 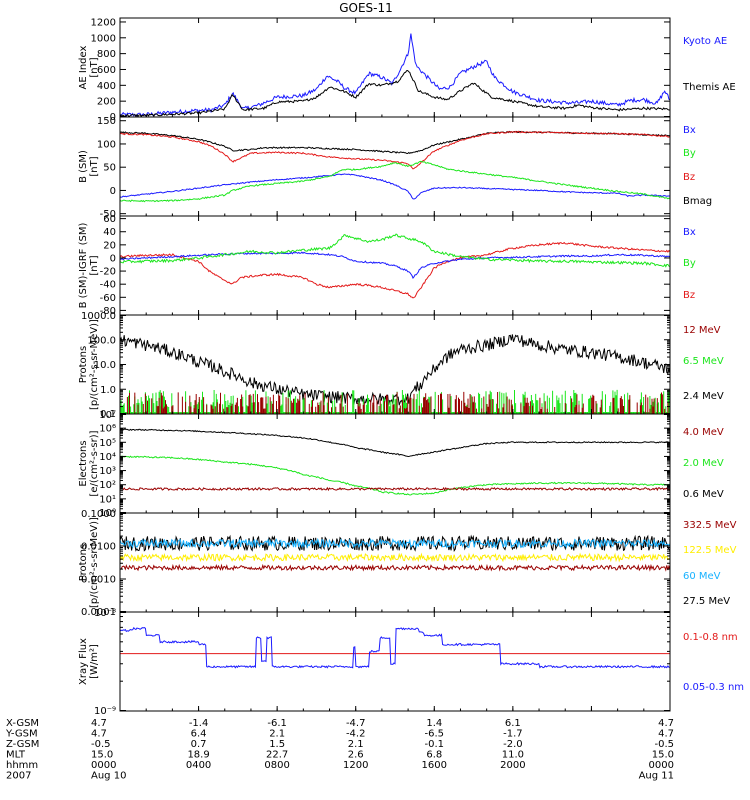 I want to click on ytick-label: 1200, so click(x=103, y=22).